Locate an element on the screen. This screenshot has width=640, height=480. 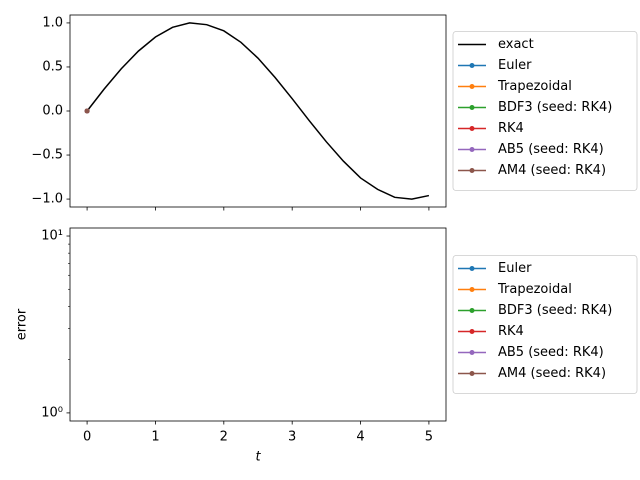
x-axis-label: t is located at coordinates (258, 457).